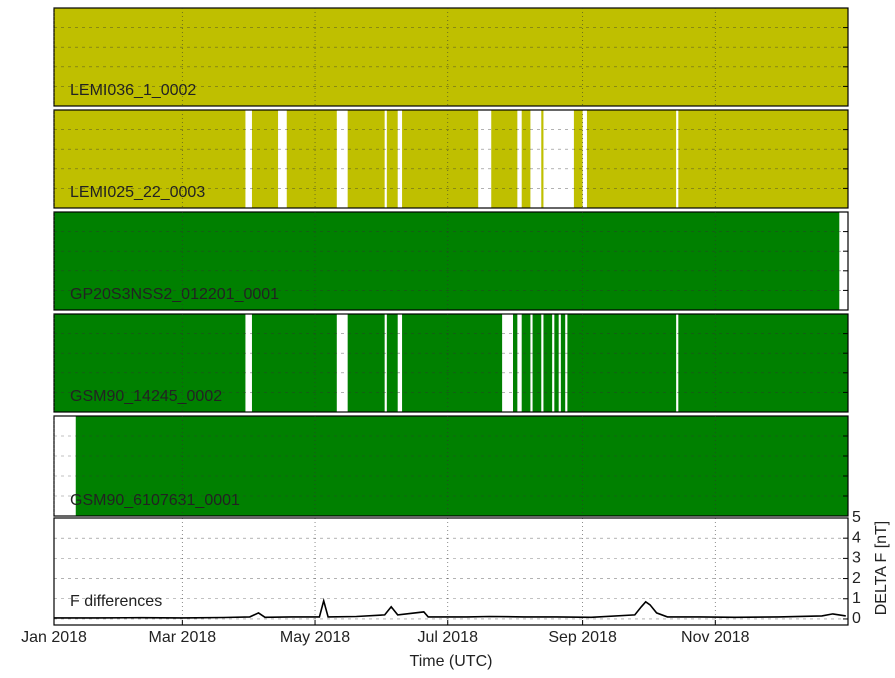 The image size is (895, 678). What do you see at coordinates (447, 637) in the screenshot?
I see `x-tick-label: Jul 2018` at bounding box center [447, 637].